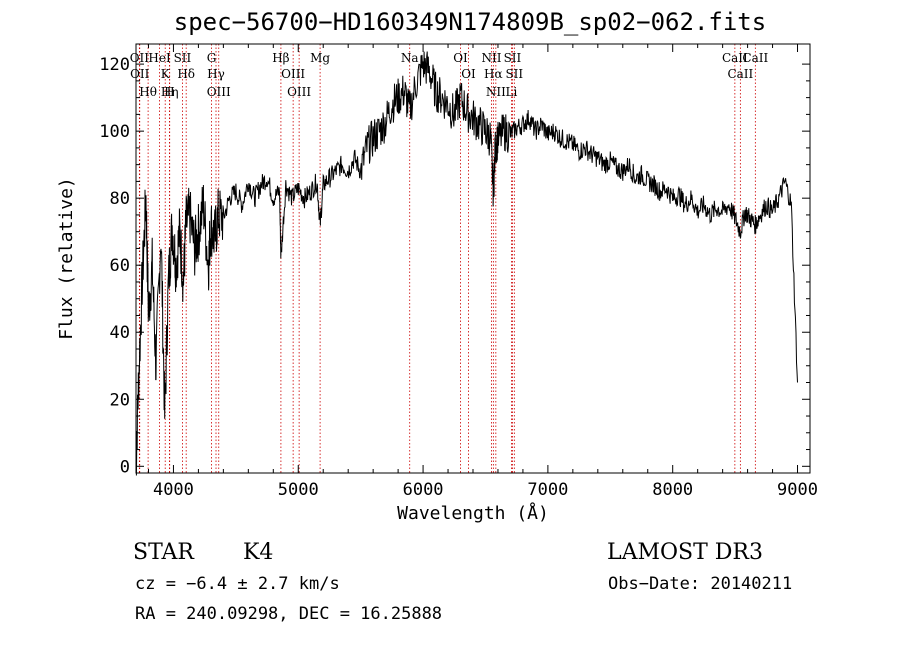 The image size is (900, 649). Describe the element at coordinates (672, 490) in the screenshot. I see `x-tick-label: 8000` at that location.